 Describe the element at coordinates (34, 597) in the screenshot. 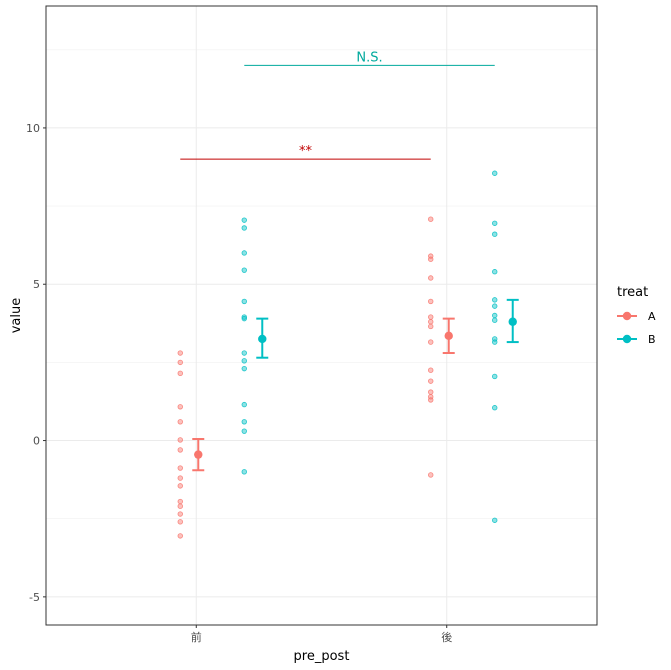

I see `y-tick-label: -5` at that location.